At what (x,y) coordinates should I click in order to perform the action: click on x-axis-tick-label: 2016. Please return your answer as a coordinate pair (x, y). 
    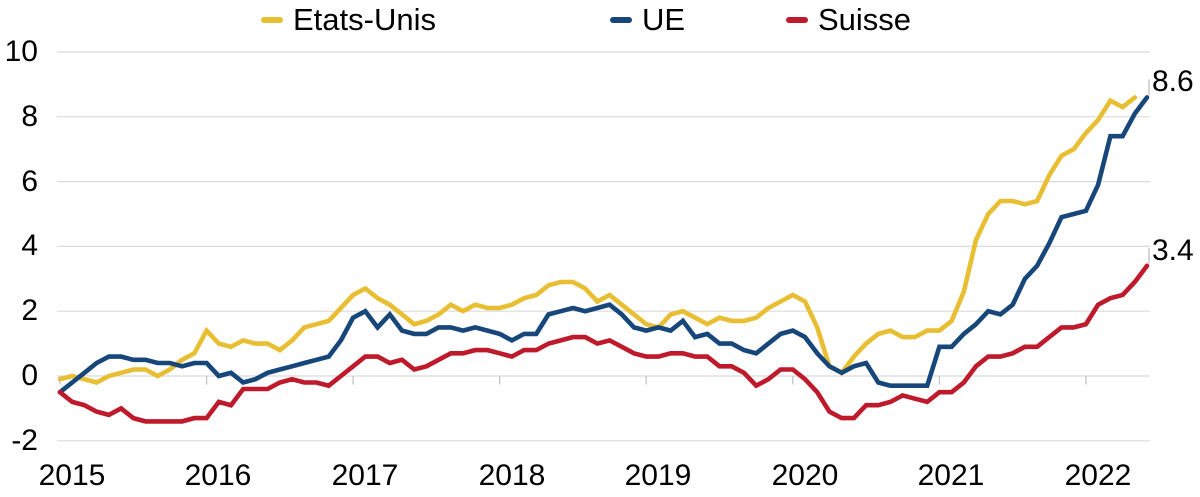
    Looking at the image, I should click on (218, 475).